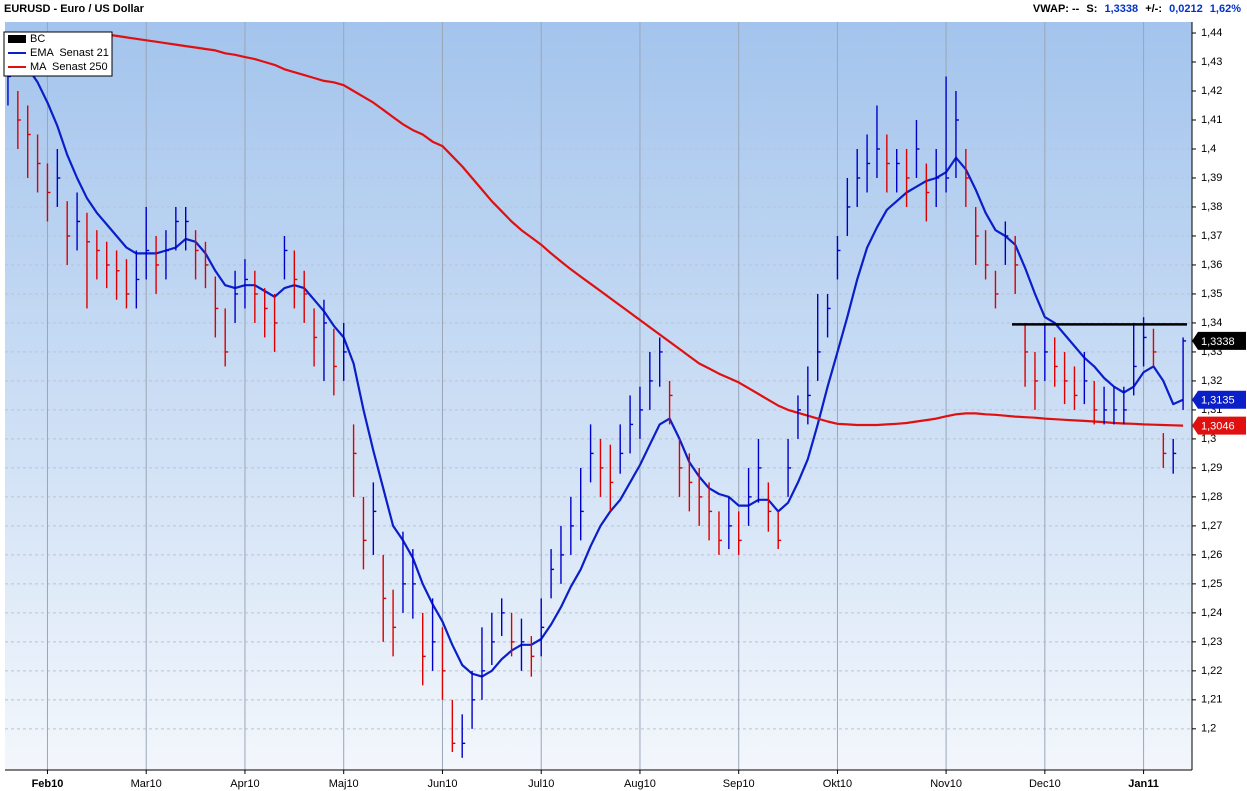 This screenshot has width=1247, height=791. What do you see at coordinates (1211, 91) in the screenshot?
I see `y-tick-label: 1,42` at bounding box center [1211, 91].